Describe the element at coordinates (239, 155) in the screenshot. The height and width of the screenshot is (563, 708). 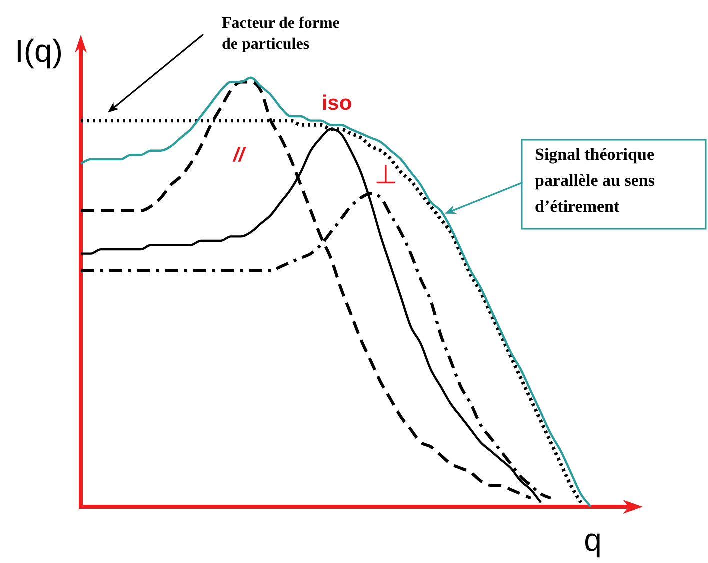
I see `series-label: //` at that location.